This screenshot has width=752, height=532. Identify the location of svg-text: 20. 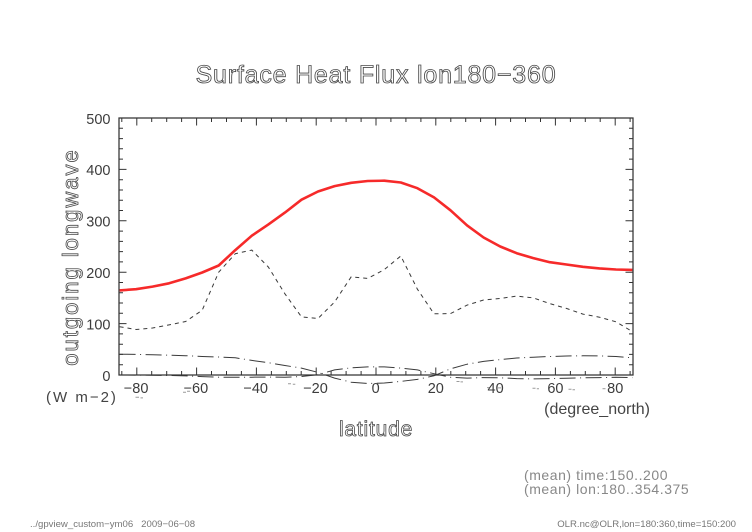
(436, 389).